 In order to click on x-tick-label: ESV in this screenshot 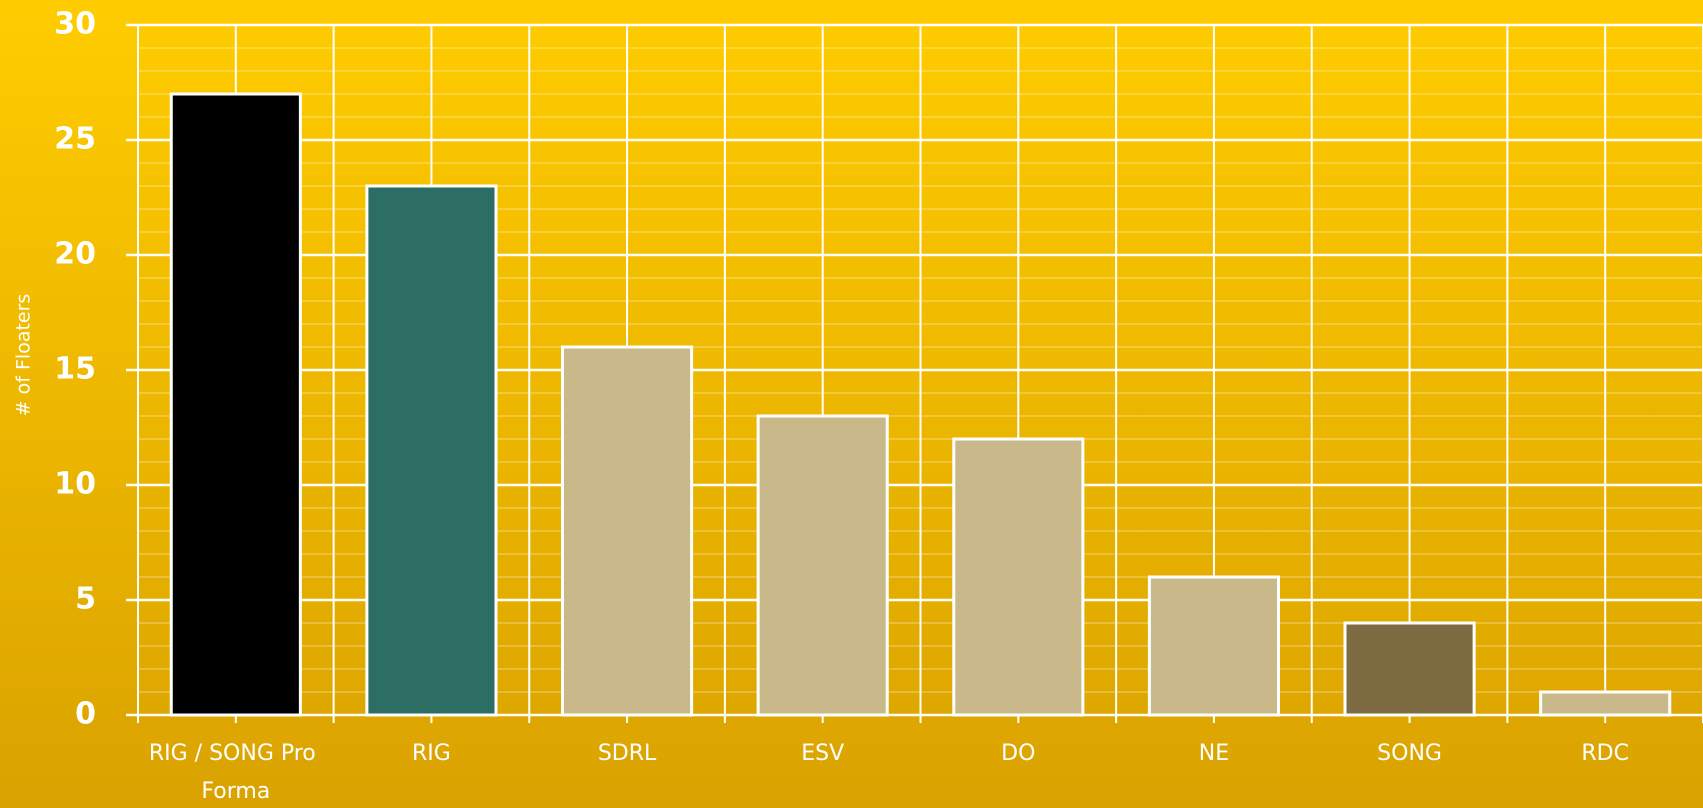, I will do `click(822, 753)`.